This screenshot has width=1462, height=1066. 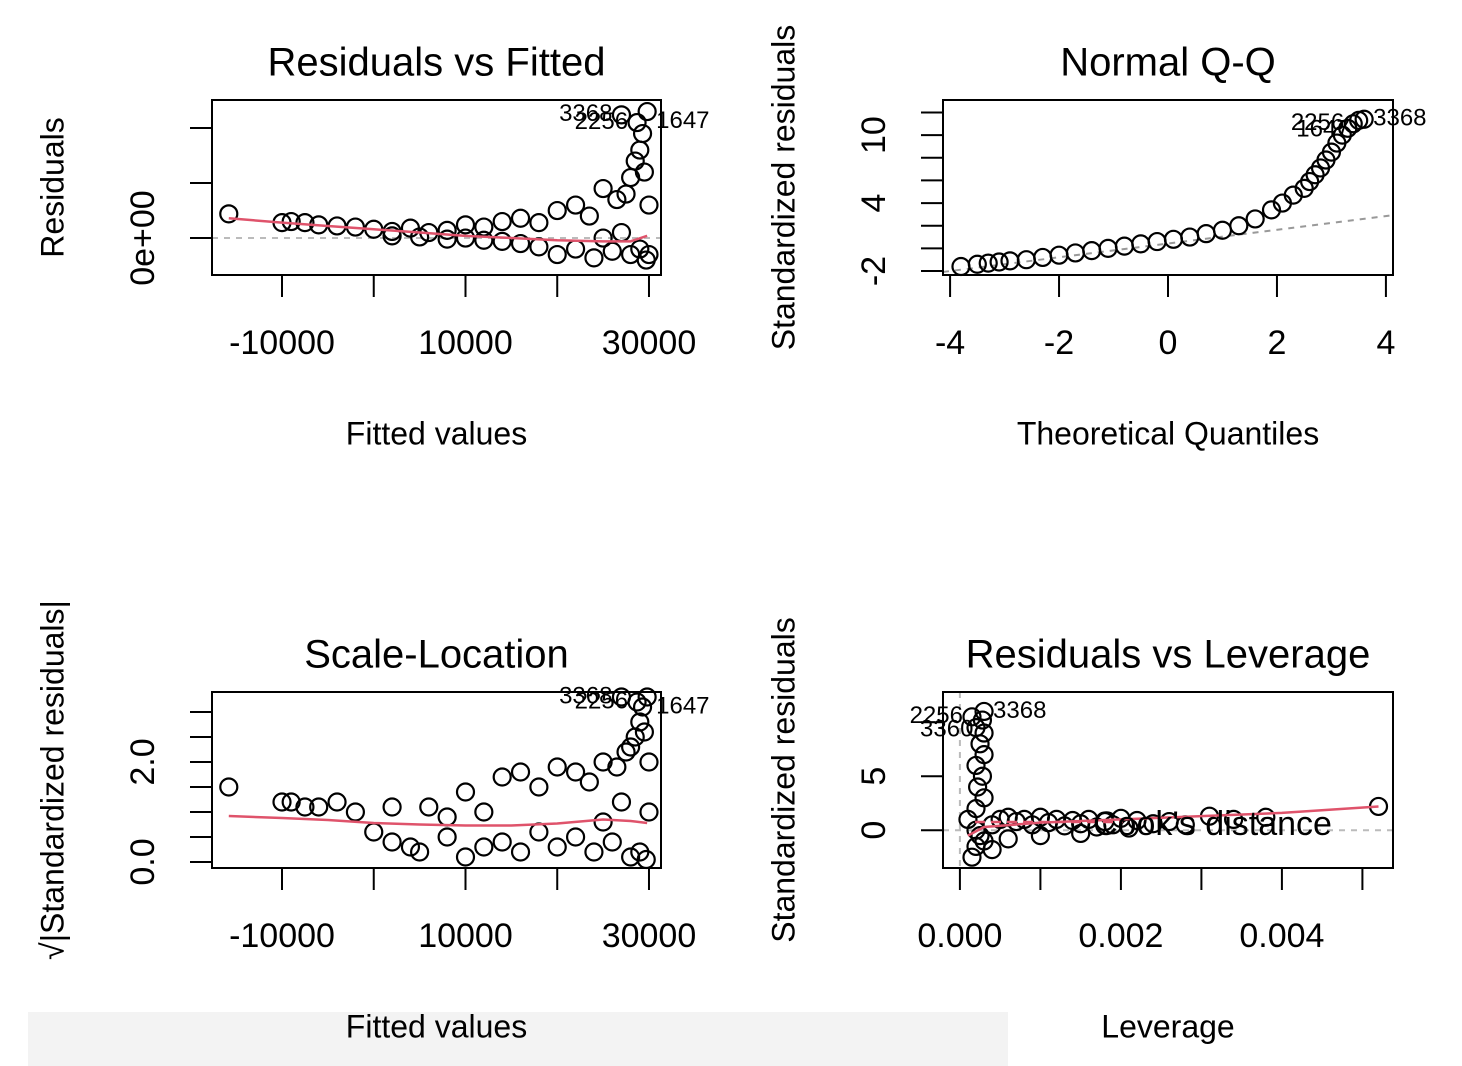 What do you see at coordinates (282, 343) in the screenshot?
I see `x-tick-label: -10000` at bounding box center [282, 343].